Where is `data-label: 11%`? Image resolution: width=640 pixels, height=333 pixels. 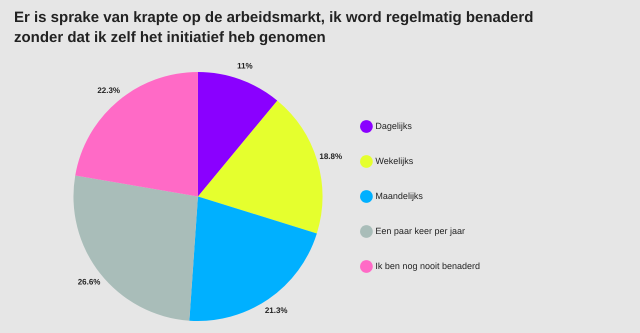 data-label: 11% is located at coordinates (245, 65).